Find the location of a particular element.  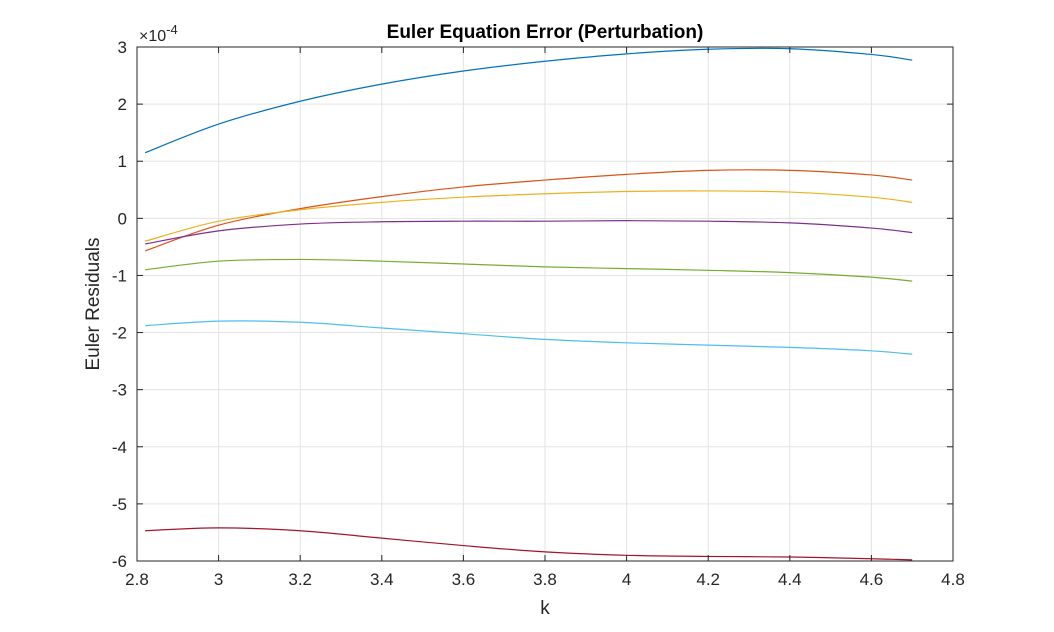

y-exponent-multiplier: ×10⁻⁴ is located at coordinates (158, 33).